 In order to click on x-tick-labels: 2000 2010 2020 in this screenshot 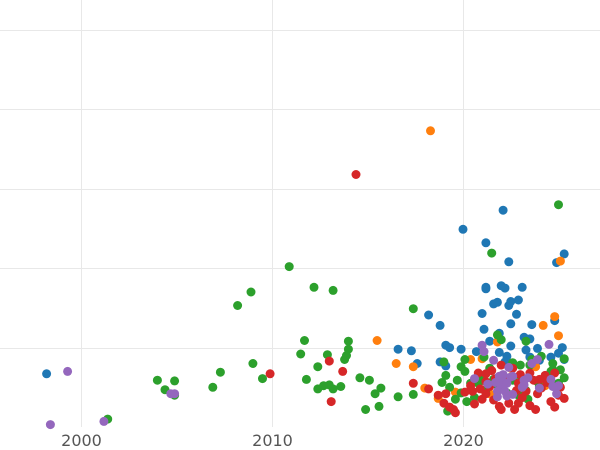, I will do `click(272, 440)`.